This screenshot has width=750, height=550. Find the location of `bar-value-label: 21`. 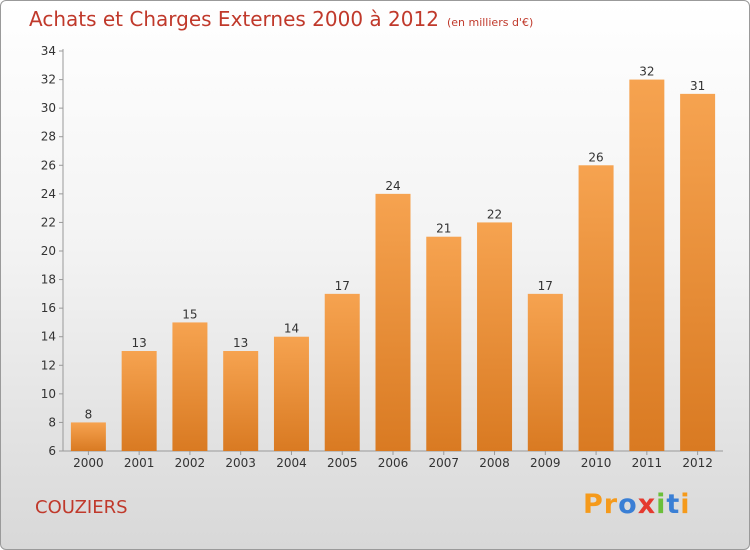

bar-value-label: 21 is located at coordinates (443, 229).